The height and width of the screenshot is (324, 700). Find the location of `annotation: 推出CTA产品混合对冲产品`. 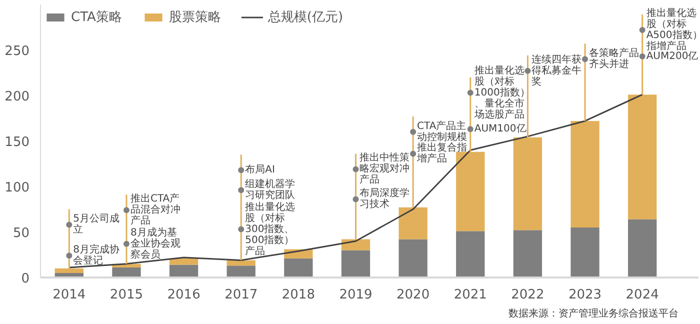

annotation: 推出CTA产品混合对冲产品 is located at coordinates (155, 209).